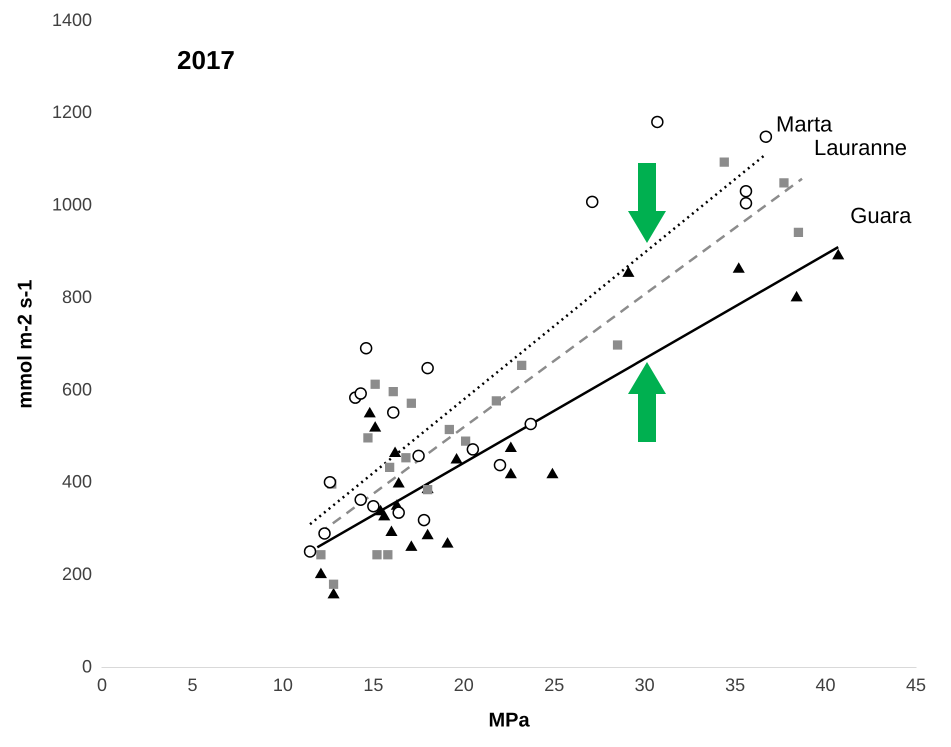 The height and width of the screenshot is (747, 951). What do you see at coordinates (72, 112) in the screenshot?
I see `y-tick-label: 1200` at bounding box center [72, 112].